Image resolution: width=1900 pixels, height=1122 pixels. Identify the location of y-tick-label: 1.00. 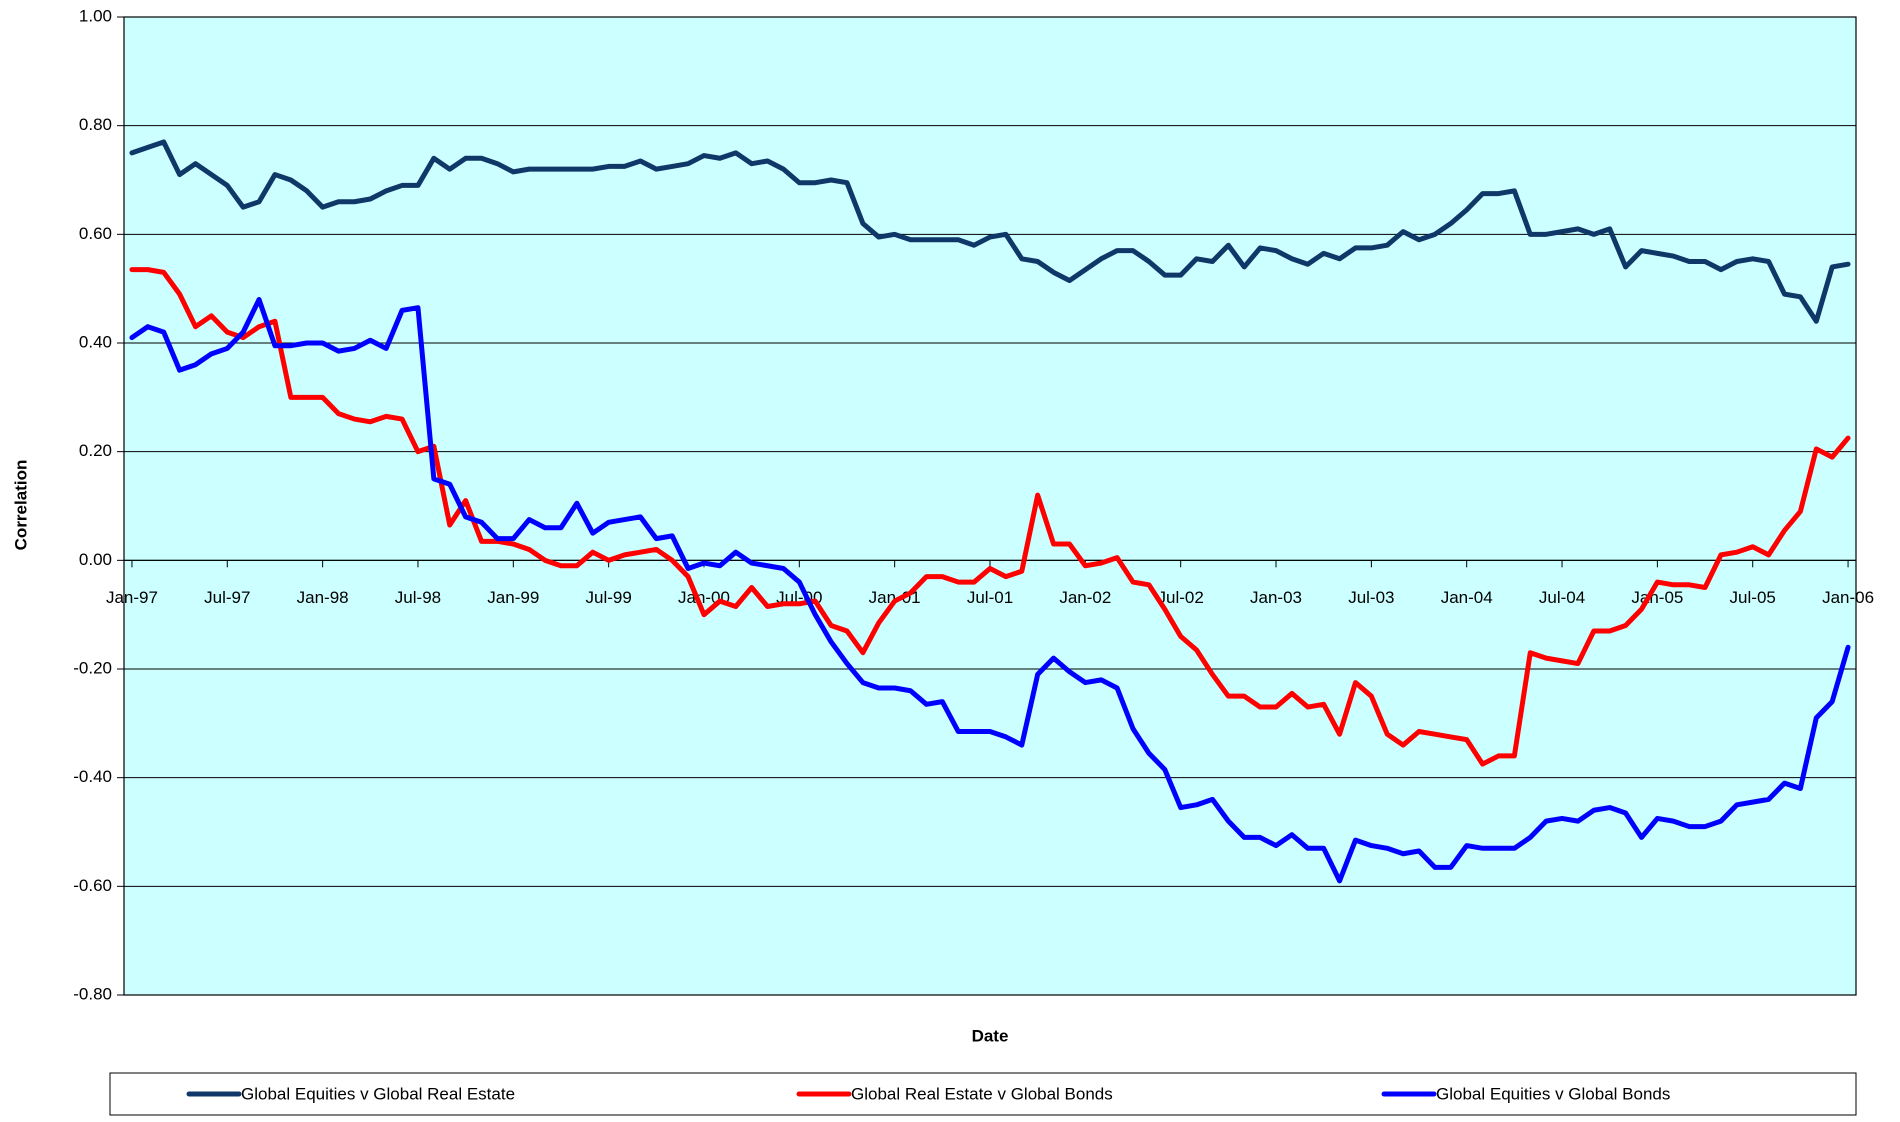
(95, 15).